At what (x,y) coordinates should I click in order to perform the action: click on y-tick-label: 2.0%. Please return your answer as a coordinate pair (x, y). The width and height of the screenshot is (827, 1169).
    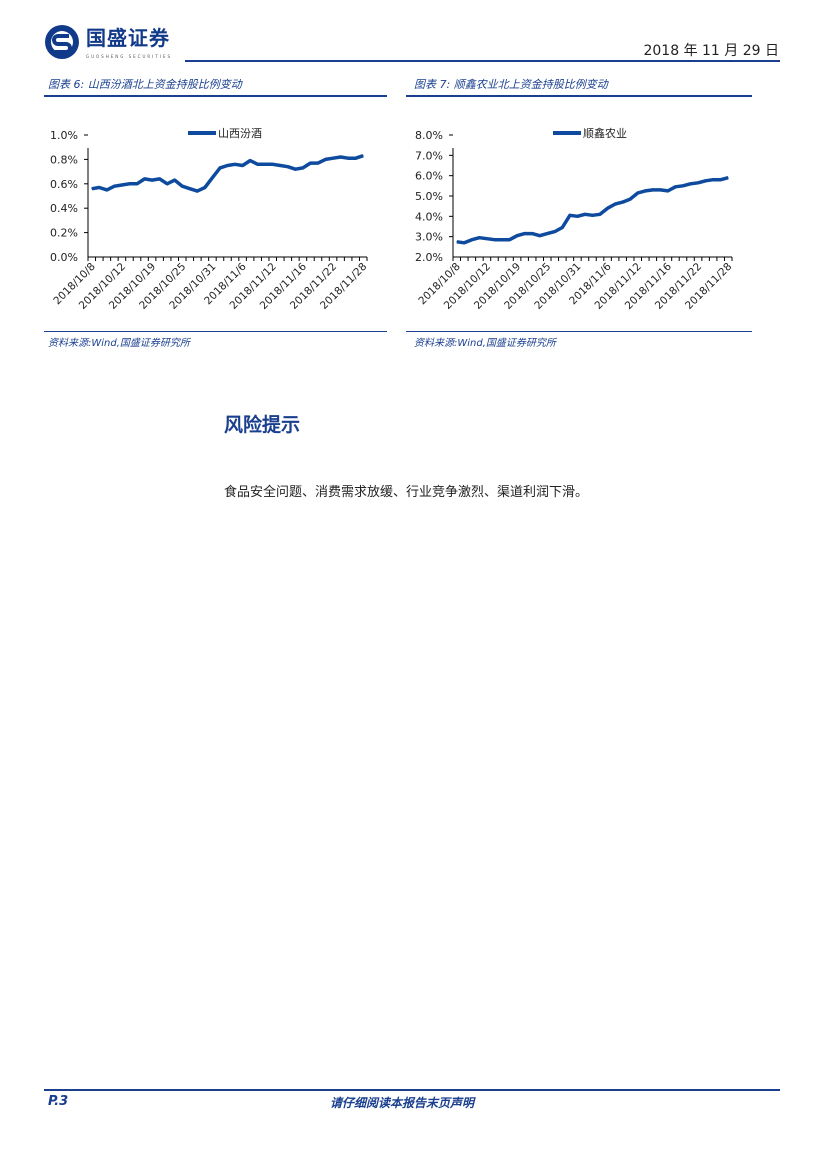
    Looking at the image, I should click on (429, 257).